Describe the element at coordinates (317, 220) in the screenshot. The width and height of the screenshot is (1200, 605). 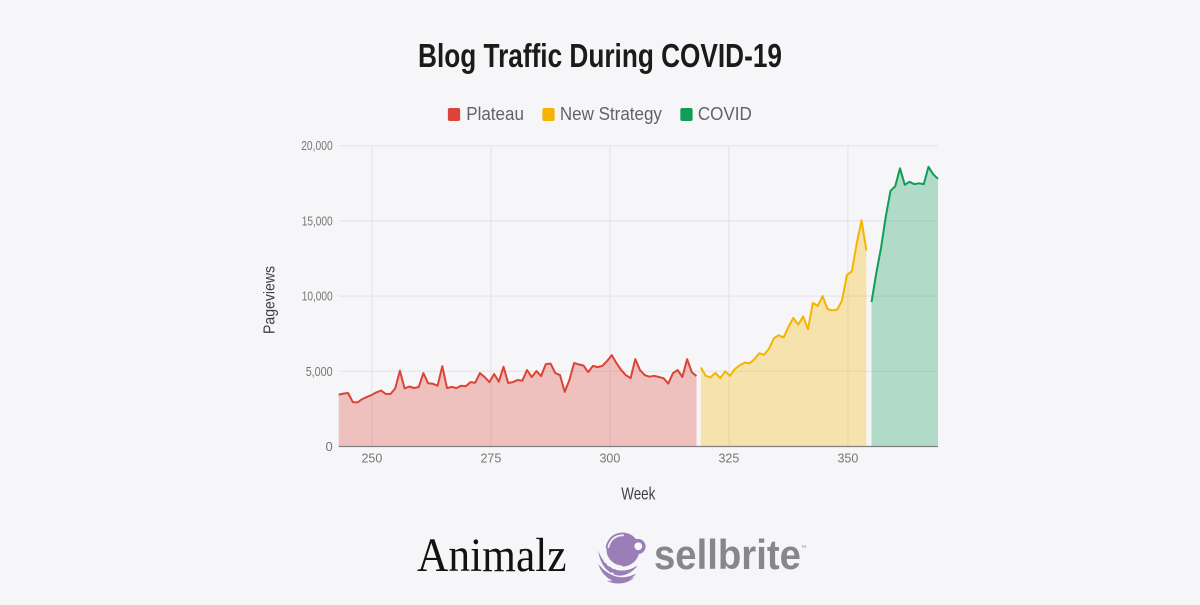
I see `svg-text: 15,000` at that location.